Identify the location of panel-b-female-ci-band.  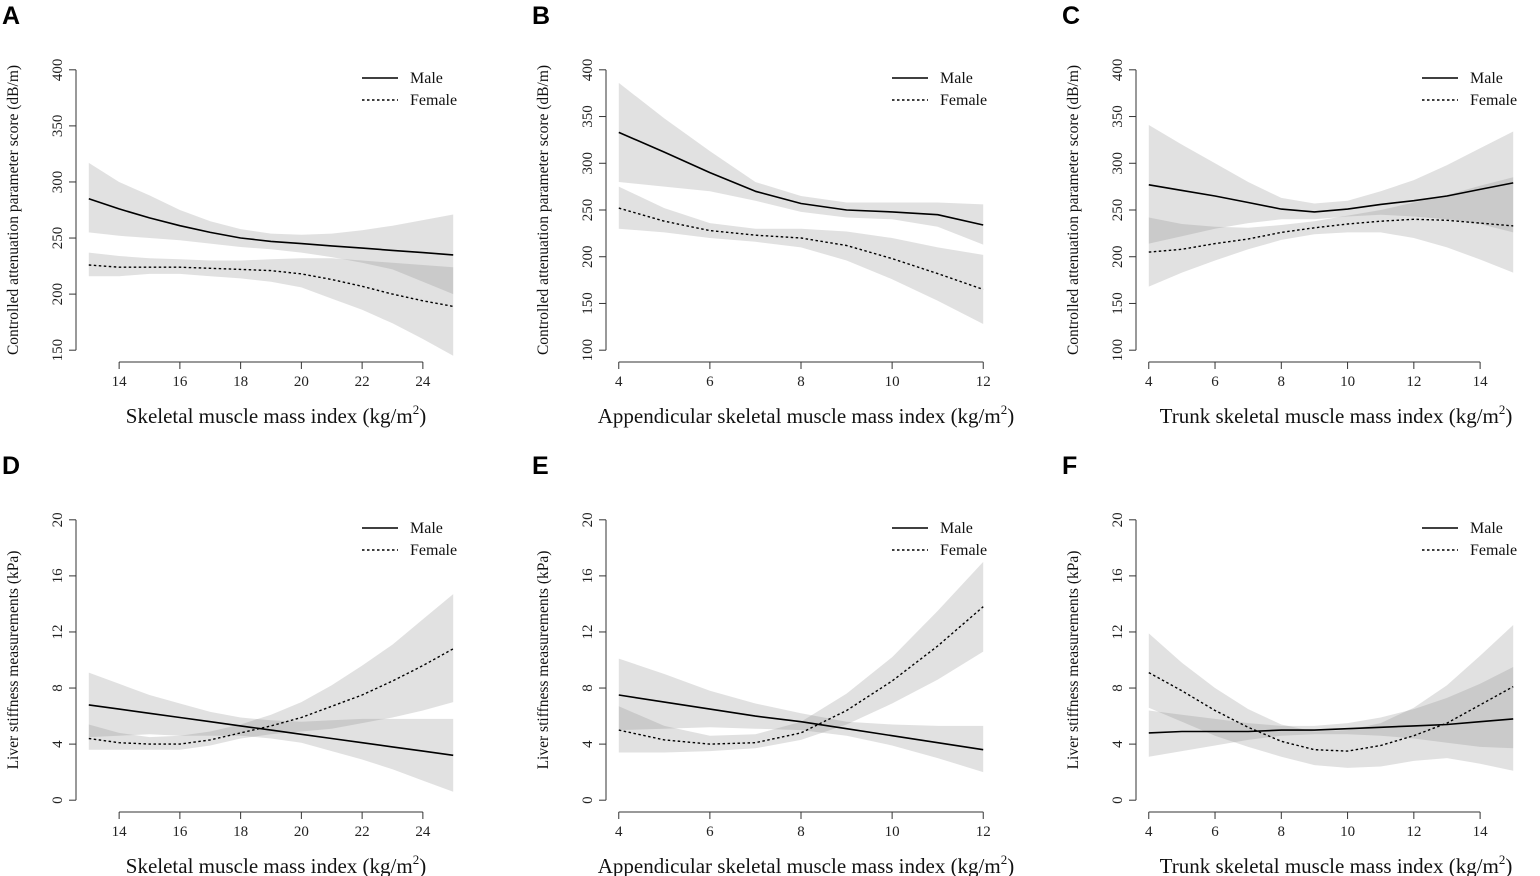
(801, 255).